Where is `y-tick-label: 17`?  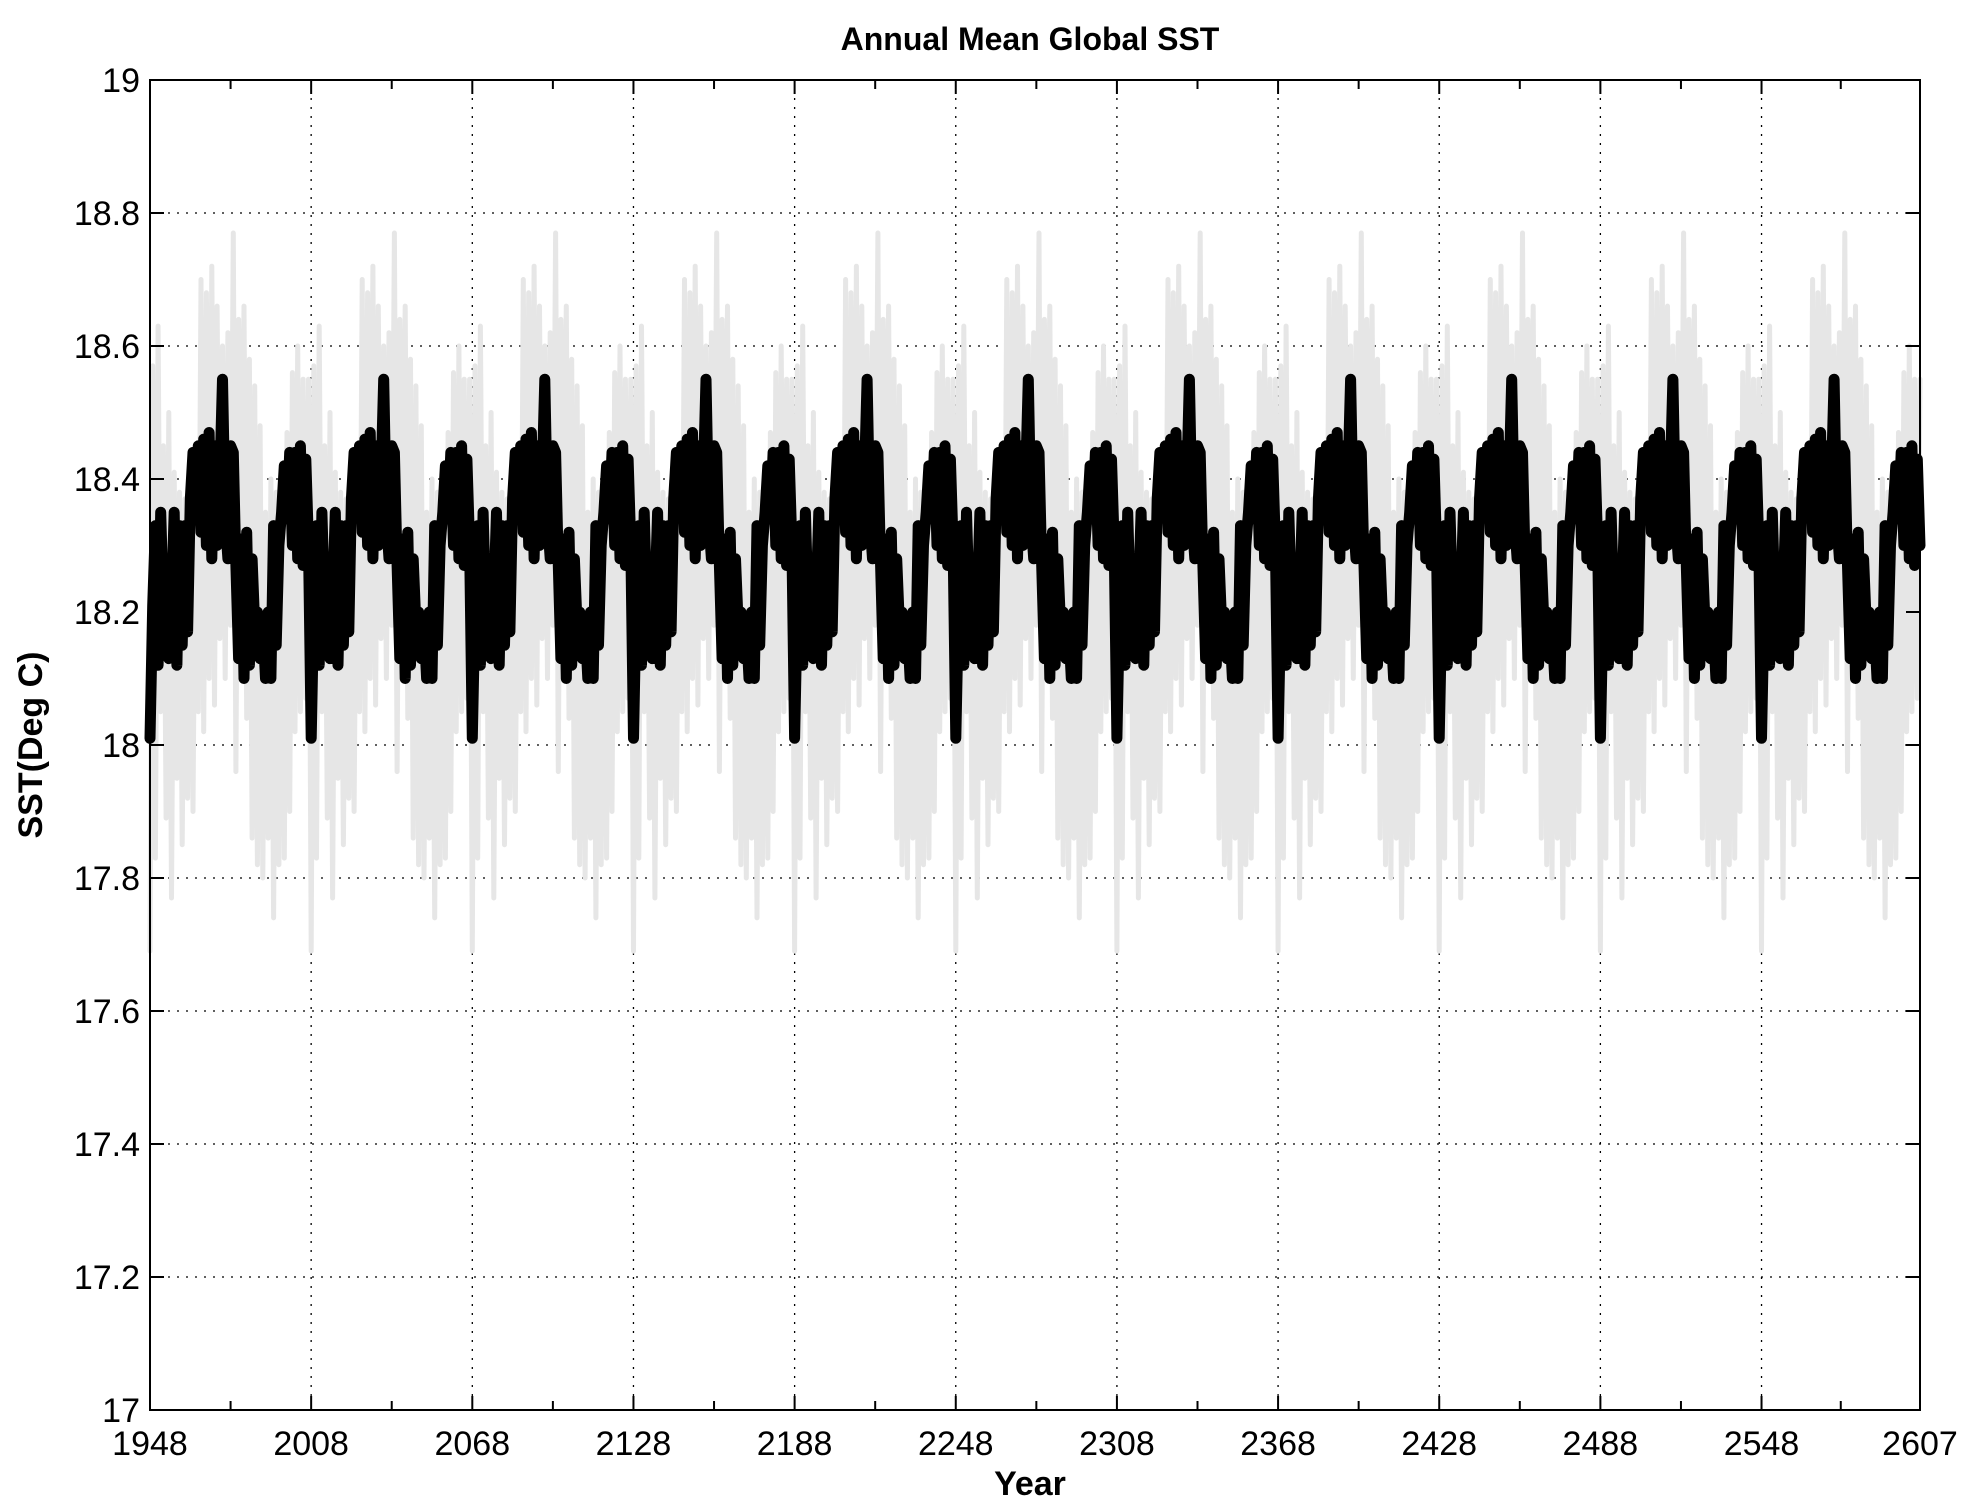
y-tick-label: 17 is located at coordinates (121, 1411).